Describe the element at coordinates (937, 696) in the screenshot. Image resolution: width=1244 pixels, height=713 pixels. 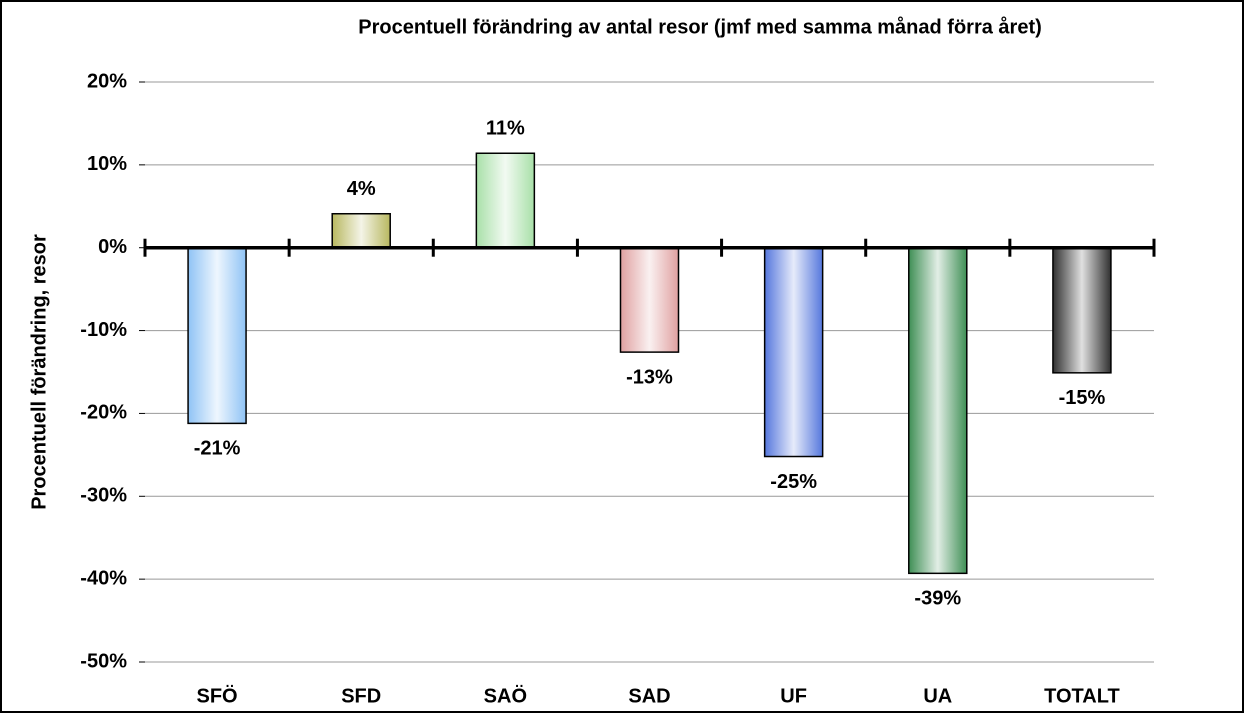
I see `x-tick-label: UA` at that location.